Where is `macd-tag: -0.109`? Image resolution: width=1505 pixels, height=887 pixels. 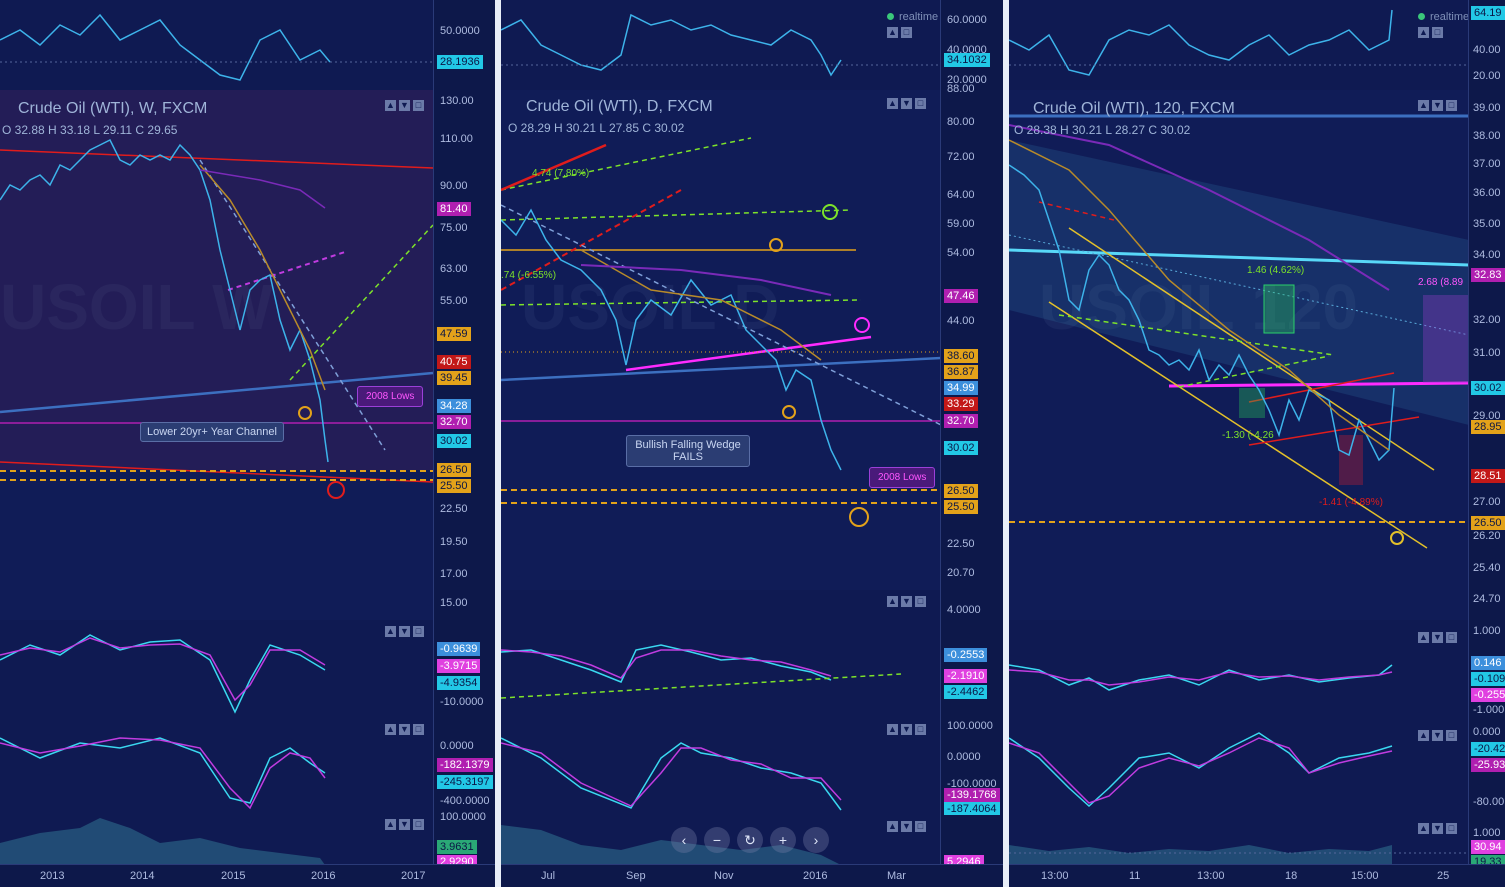
macd-tag: -0.109 is located at coordinates (1488, 679).